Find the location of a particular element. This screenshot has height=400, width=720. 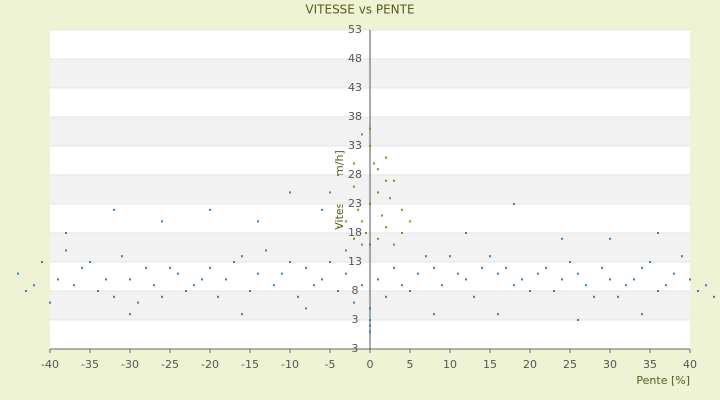

x-tick-label: -10 is located at coordinates (290, 364).